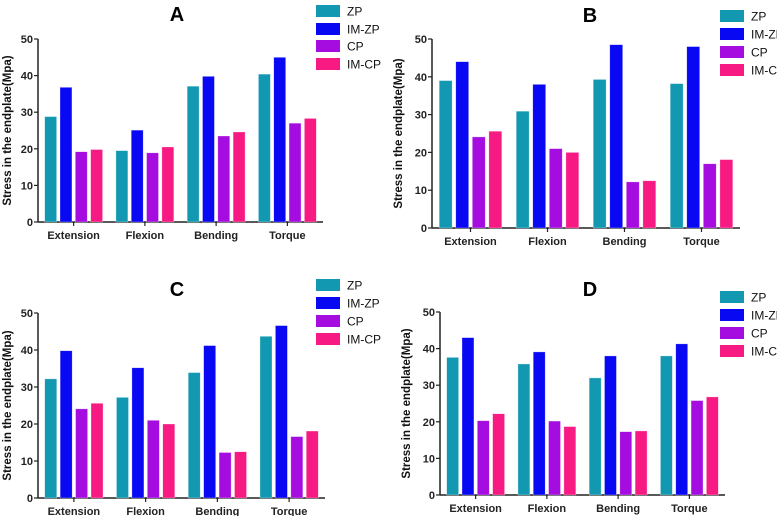 Image resolution: width=777 pixels, height=516 pixels. What do you see at coordinates (81, 453) in the screenshot?
I see `bar-cp-extension` at bounding box center [81, 453].